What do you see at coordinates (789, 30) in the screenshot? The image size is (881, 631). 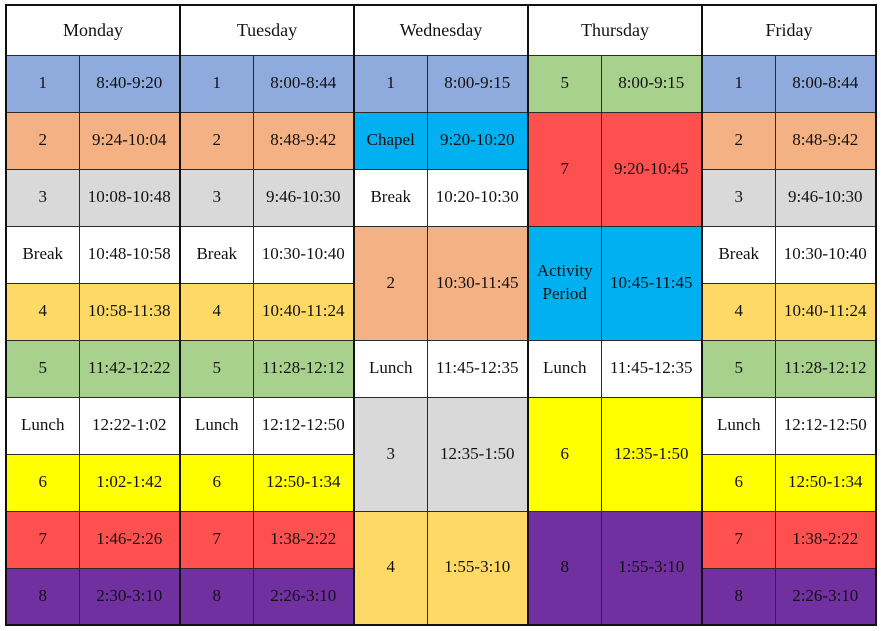 I see `day-header-friday: Friday` at bounding box center [789, 30].